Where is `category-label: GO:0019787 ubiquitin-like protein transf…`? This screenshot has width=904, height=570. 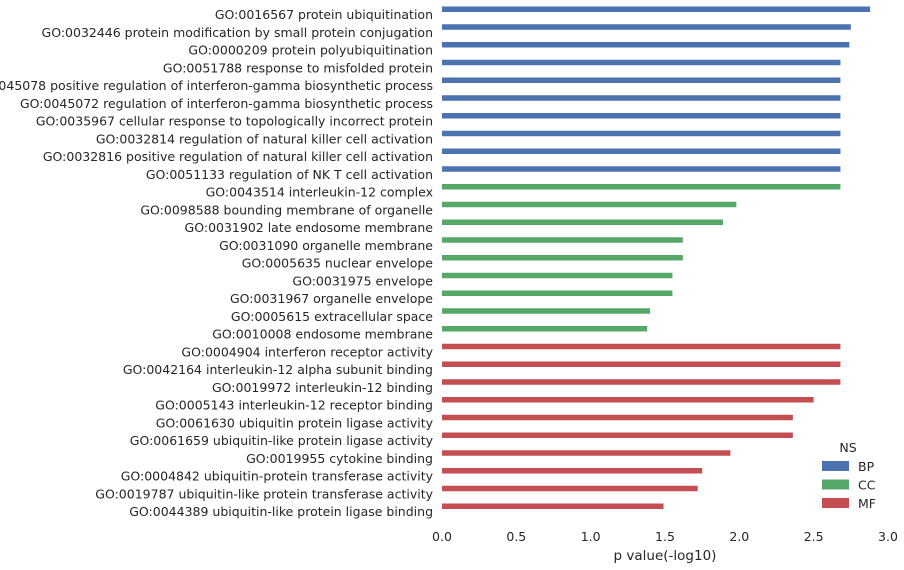
category-label: GO:0019787 ubiquitin-like protein transf… is located at coordinates (264, 493).